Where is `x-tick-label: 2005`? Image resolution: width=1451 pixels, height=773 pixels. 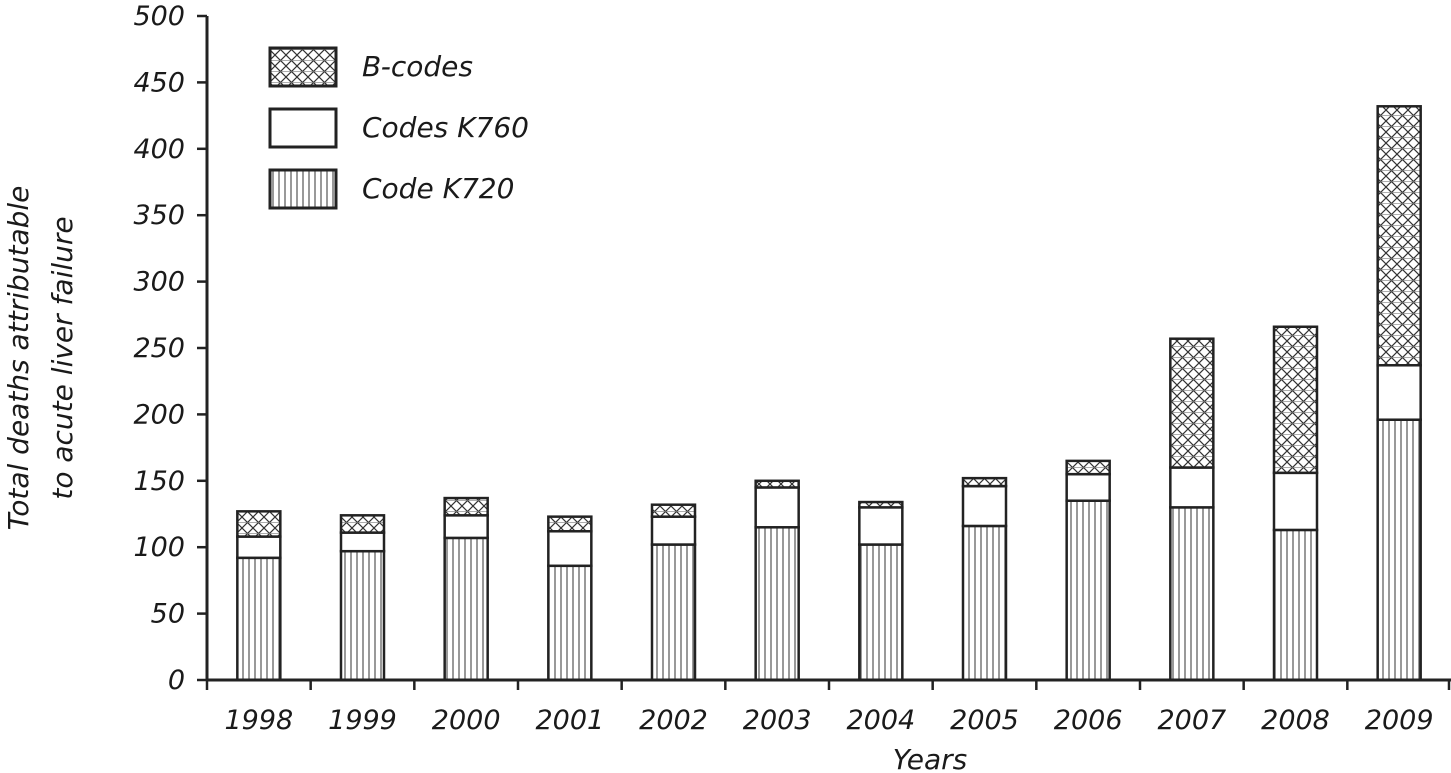
x-tick-label: 2005 is located at coordinates (984, 720).